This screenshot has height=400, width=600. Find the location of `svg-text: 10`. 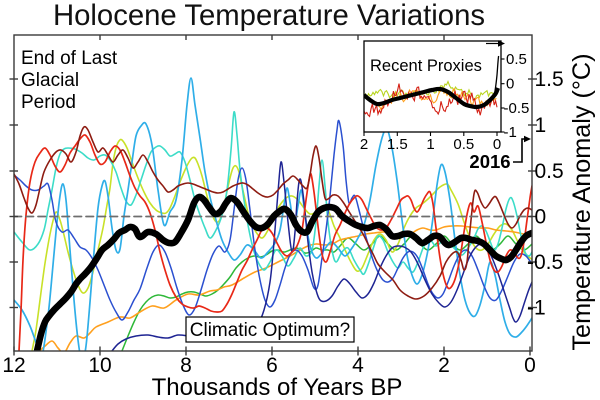

svg-text: 10 is located at coordinates (99, 365).